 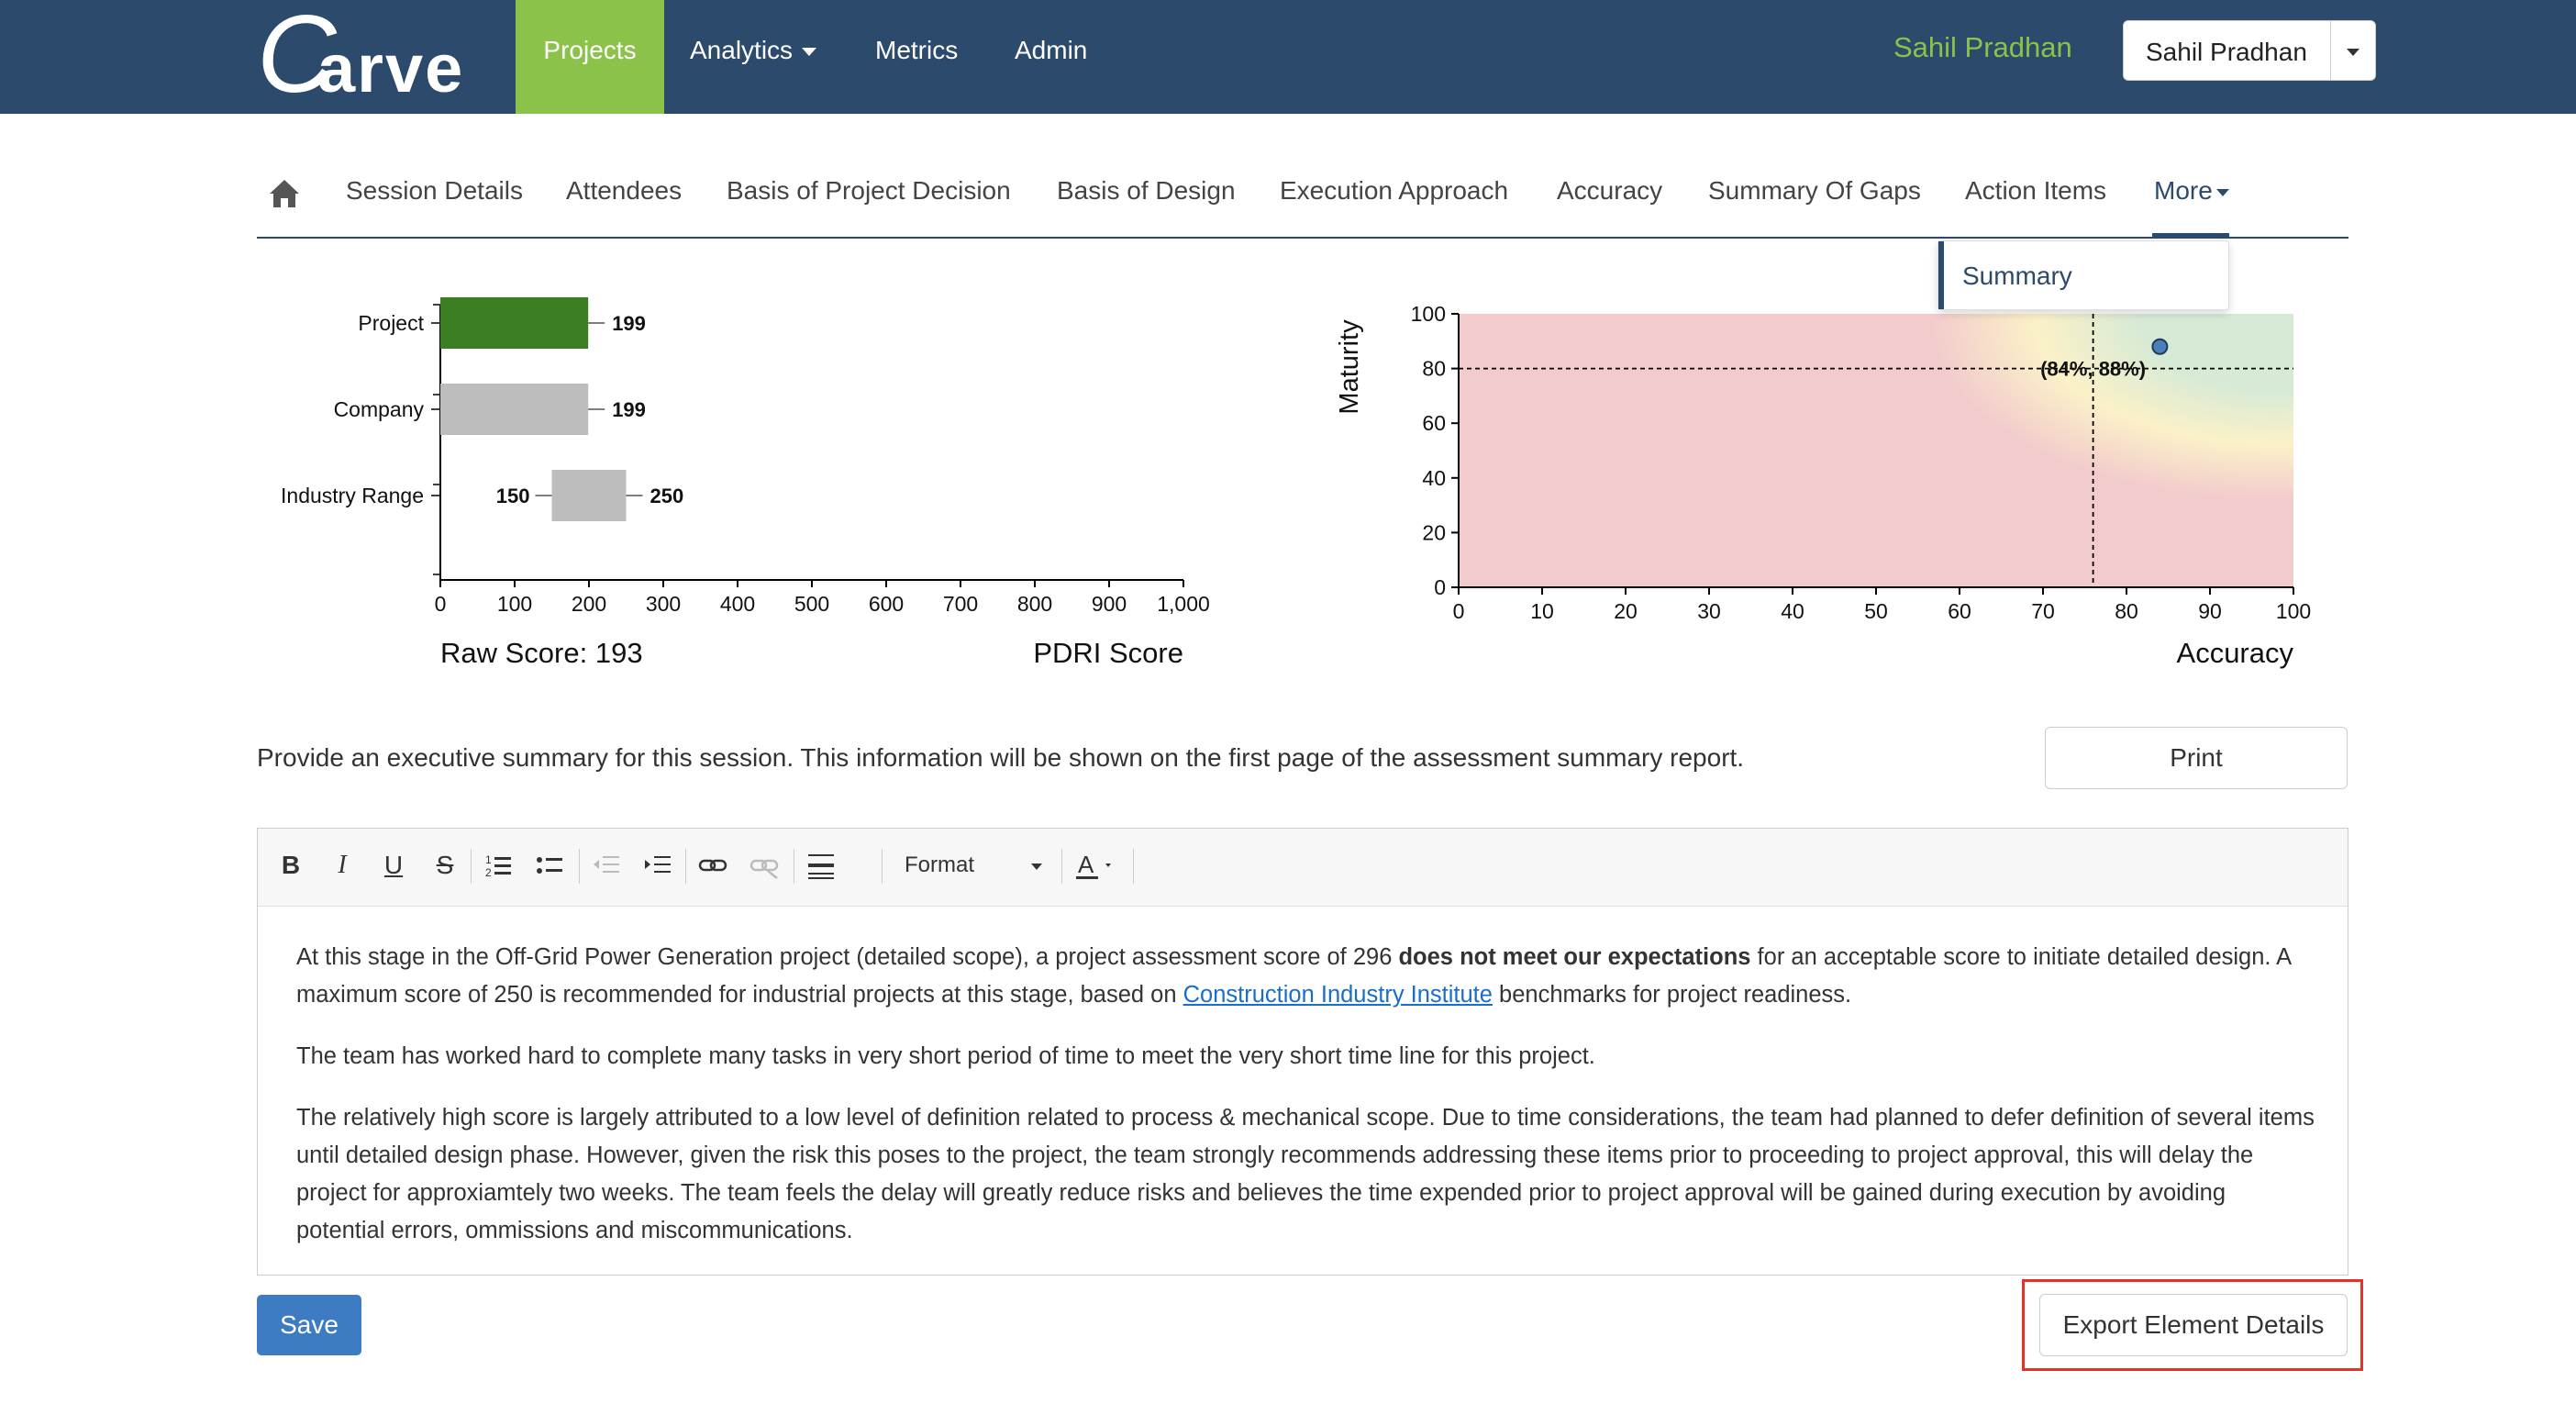 I want to click on tab-action-items: Action Items, so click(x=2036, y=190).